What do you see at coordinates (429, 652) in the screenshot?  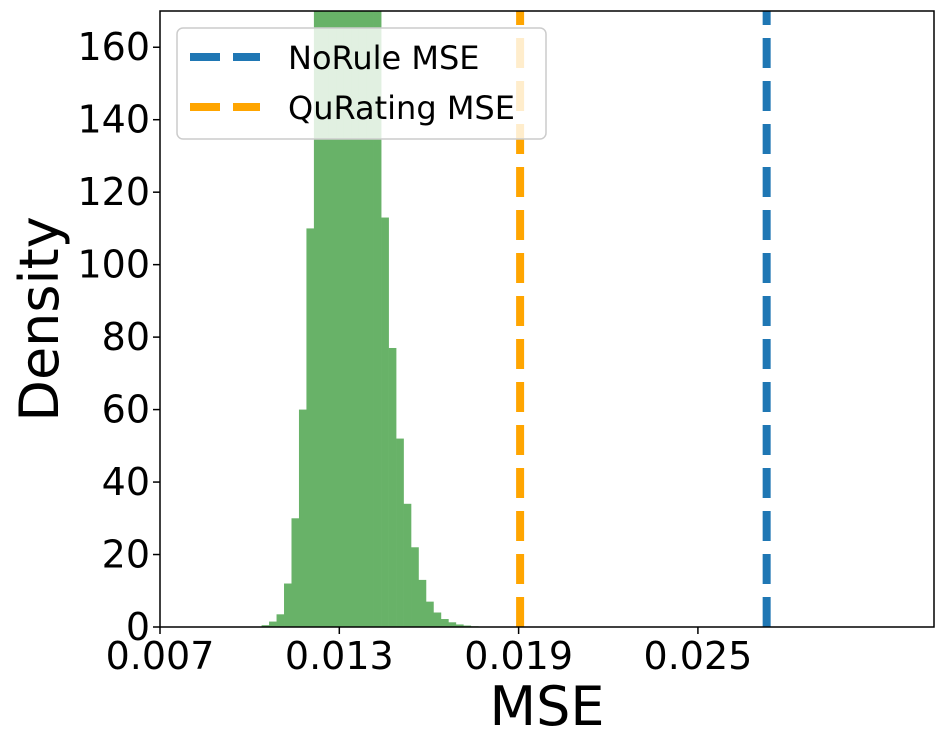 I see `x-axis-ticks: 0.007 0.013 0.019 0.025` at bounding box center [429, 652].